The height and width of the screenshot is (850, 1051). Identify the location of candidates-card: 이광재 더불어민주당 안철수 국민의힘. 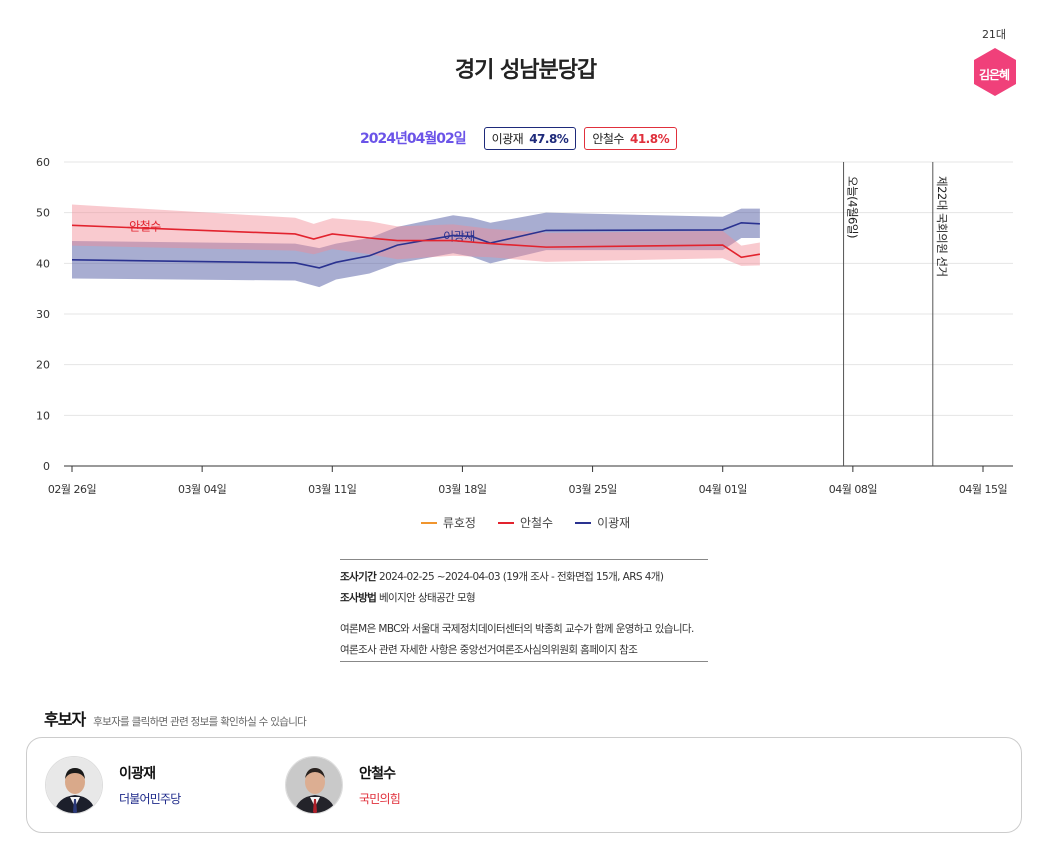
(524, 785).